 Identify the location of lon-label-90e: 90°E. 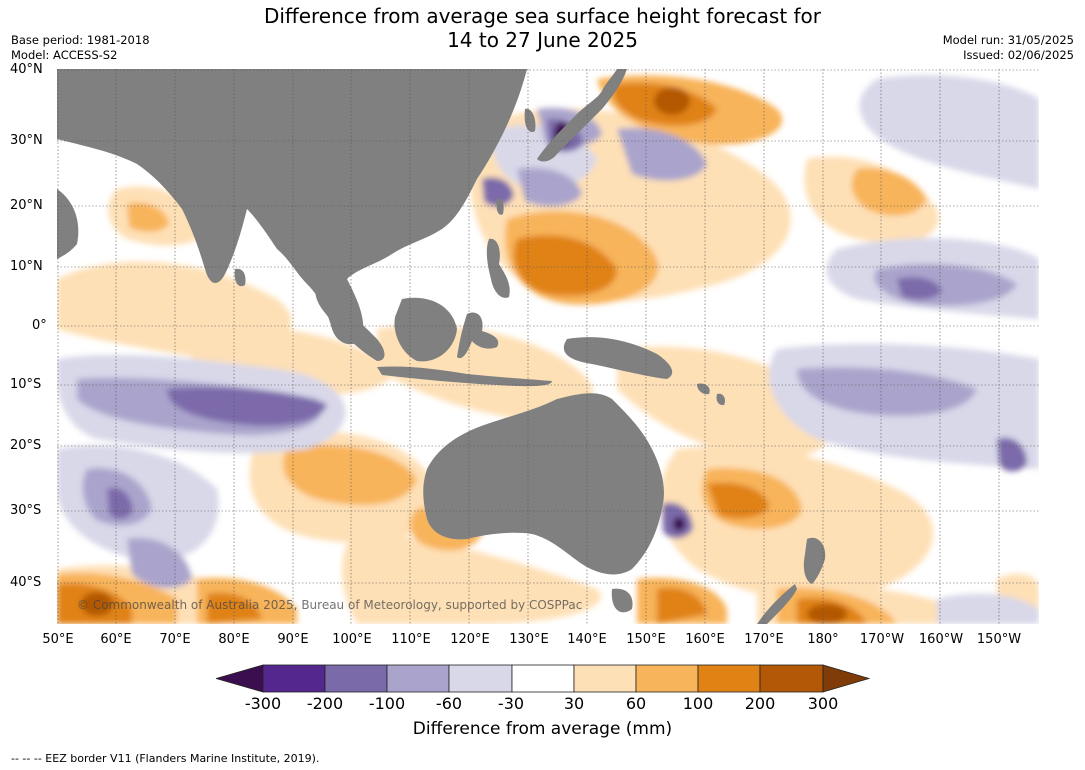
(293, 639).